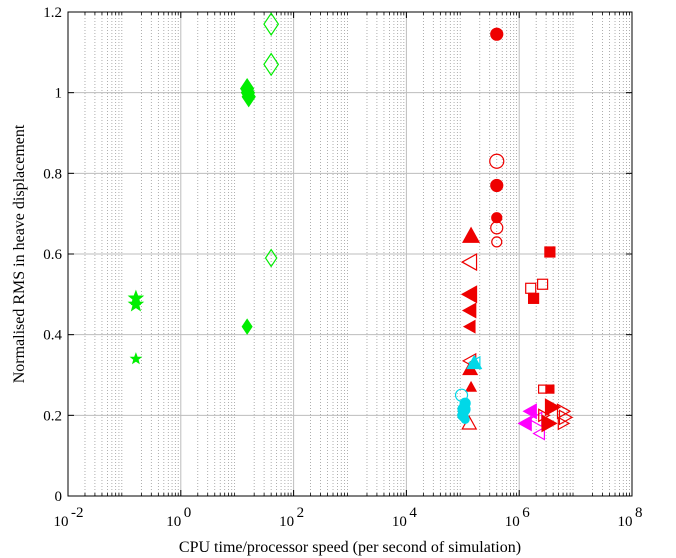 This screenshot has height=558, width=676. What do you see at coordinates (413, 513) in the screenshot?
I see `x-tick-label-exponent: 4` at bounding box center [413, 513].